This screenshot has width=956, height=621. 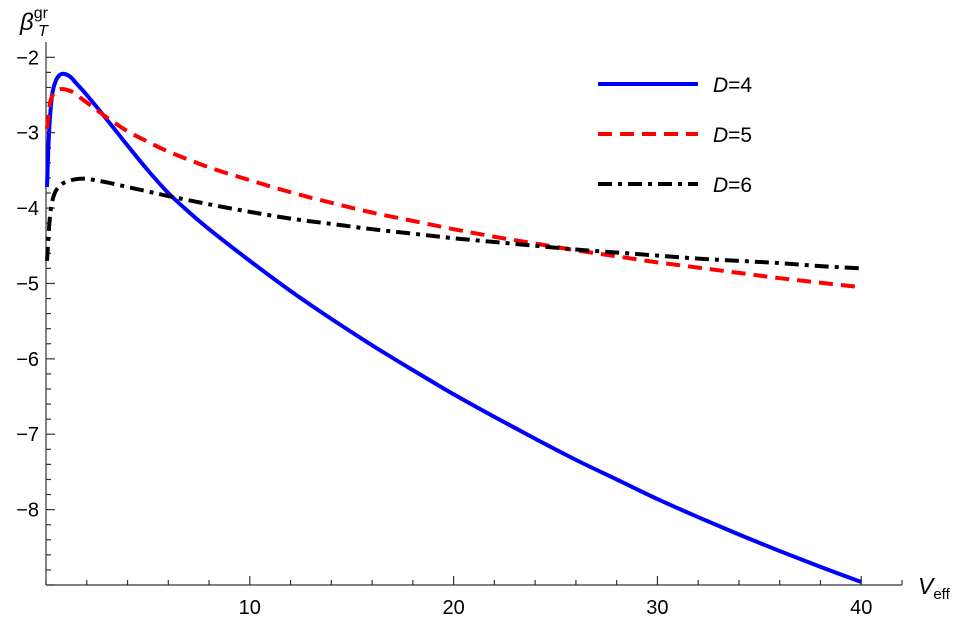 What do you see at coordinates (27, 58) in the screenshot?
I see `y-tick-label: −2` at bounding box center [27, 58].